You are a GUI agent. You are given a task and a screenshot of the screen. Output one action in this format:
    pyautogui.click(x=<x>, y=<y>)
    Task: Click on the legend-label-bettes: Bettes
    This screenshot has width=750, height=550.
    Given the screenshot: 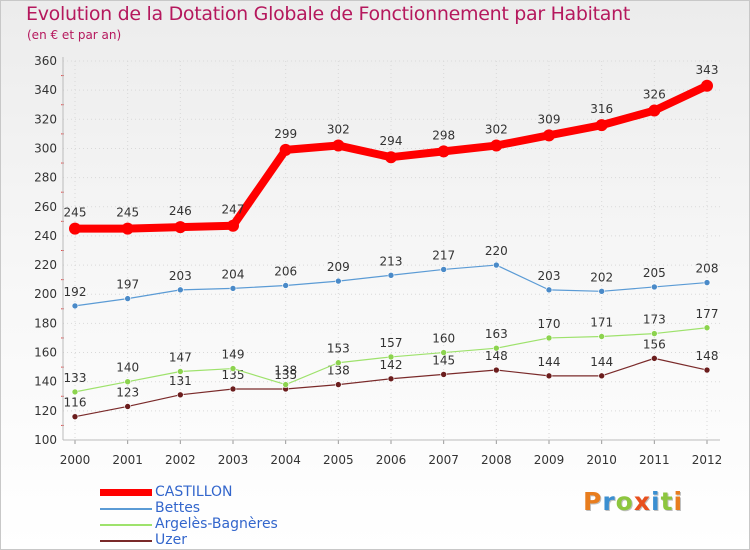 What is the action you would take?
    pyautogui.click(x=178, y=508)
    